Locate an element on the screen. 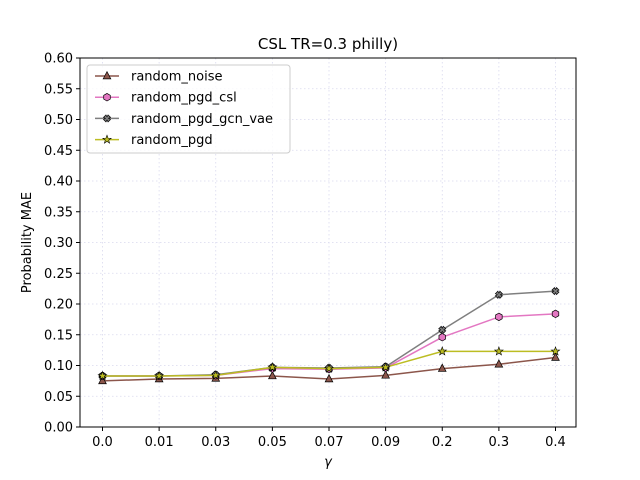  y-tick-label: 0.40 is located at coordinates (58, 182).